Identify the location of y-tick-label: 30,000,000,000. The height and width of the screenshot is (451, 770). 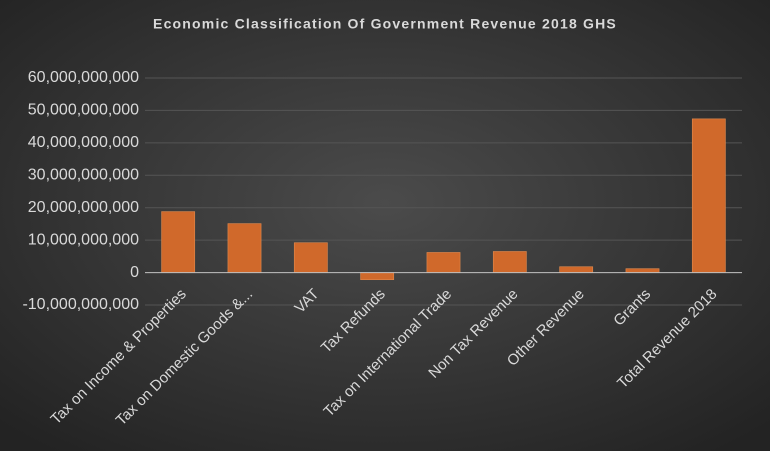
(83, 175).